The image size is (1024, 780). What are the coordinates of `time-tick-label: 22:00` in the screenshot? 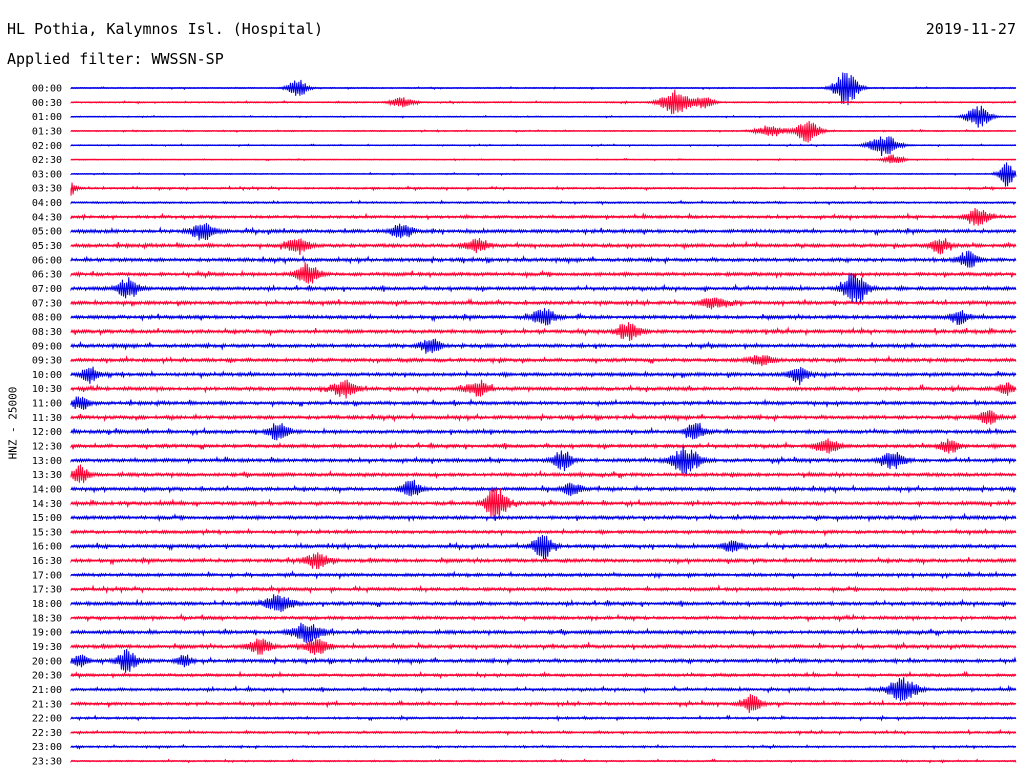 It's located at (47, 719).